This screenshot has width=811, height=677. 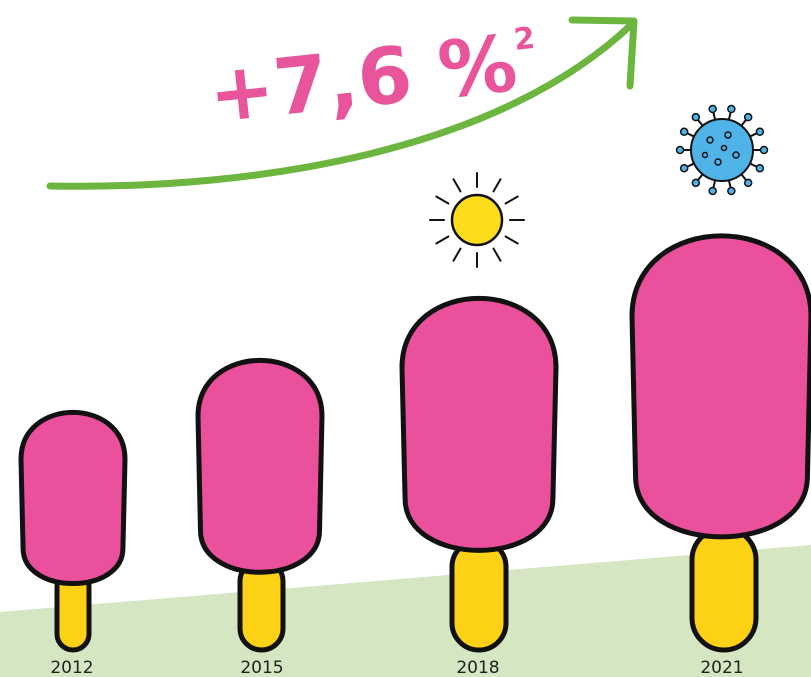 I want to click on virus-icon, so click(x=722, y=150).